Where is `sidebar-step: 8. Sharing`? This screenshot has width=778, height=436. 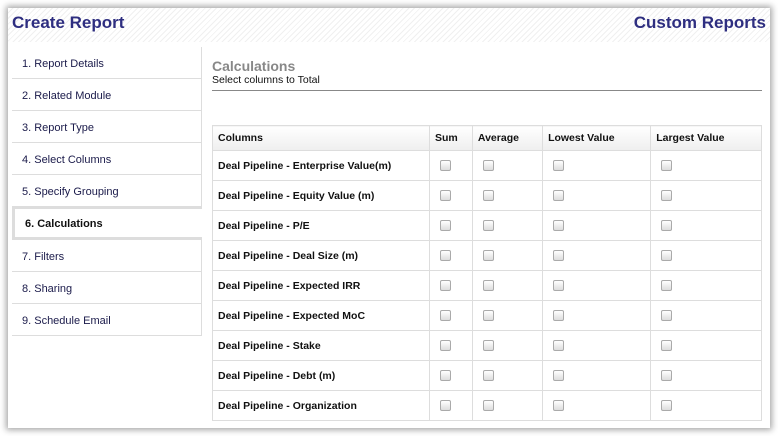 sidebar-step: 8. Sharing is located at coordinates (107, 288).